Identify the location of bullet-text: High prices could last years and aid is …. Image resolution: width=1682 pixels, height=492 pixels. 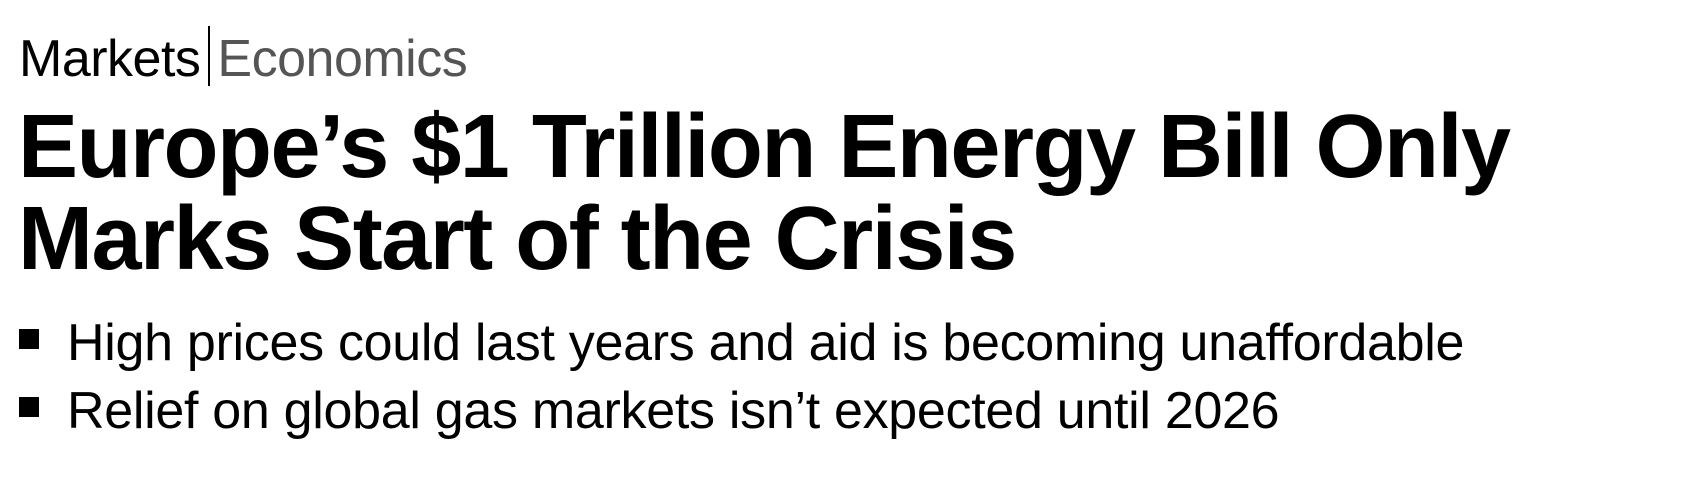
(766, 343).